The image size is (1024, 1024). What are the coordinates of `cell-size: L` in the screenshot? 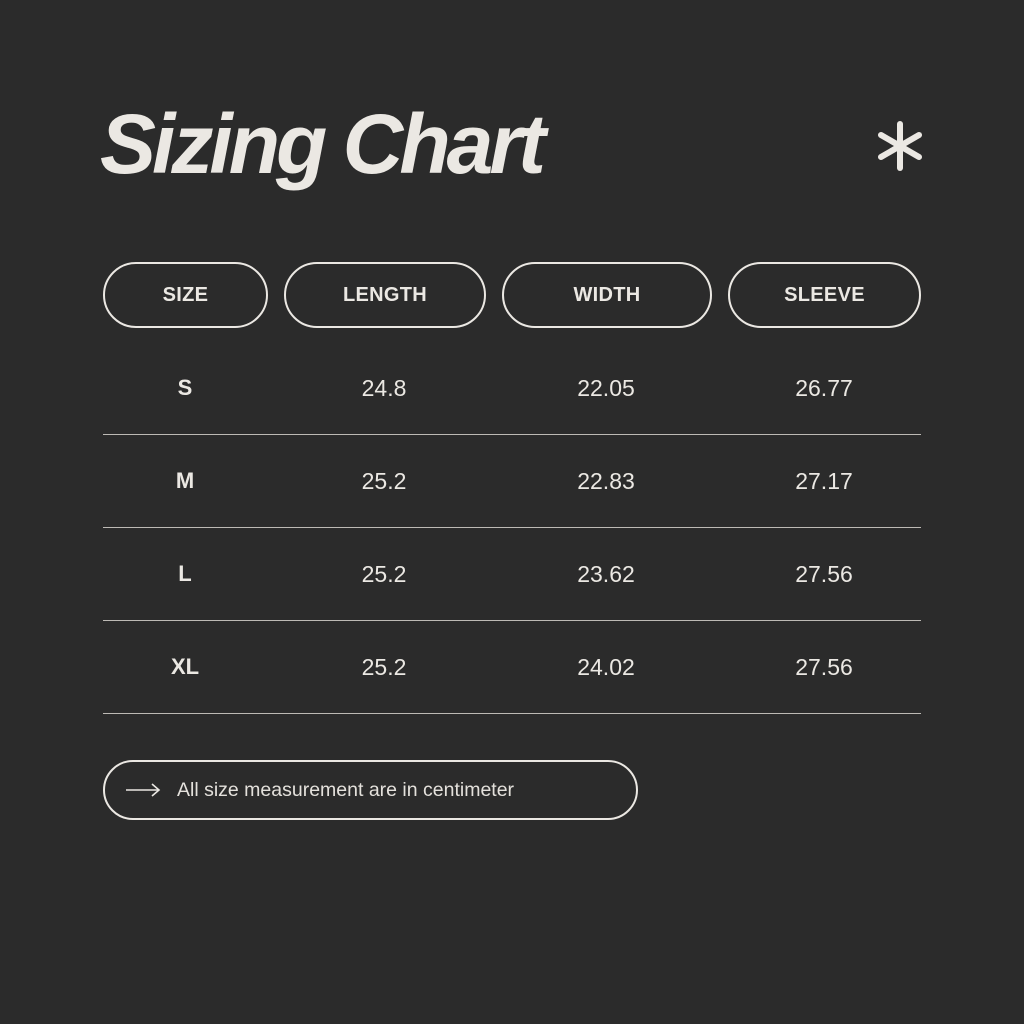 It's located at (185, 573).